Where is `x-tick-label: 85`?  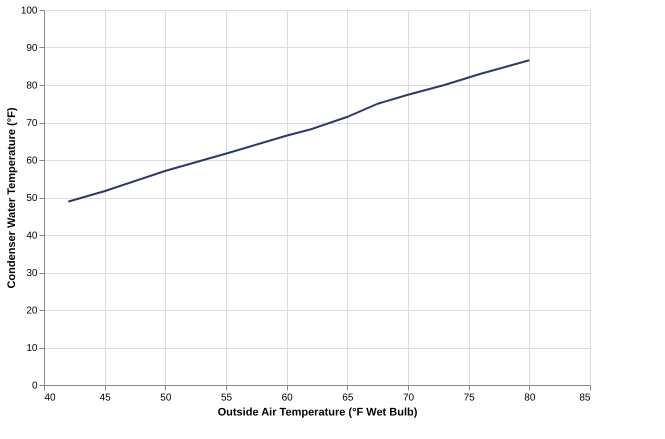
x-tick-label: 85 is located at coordinates (585, 398).